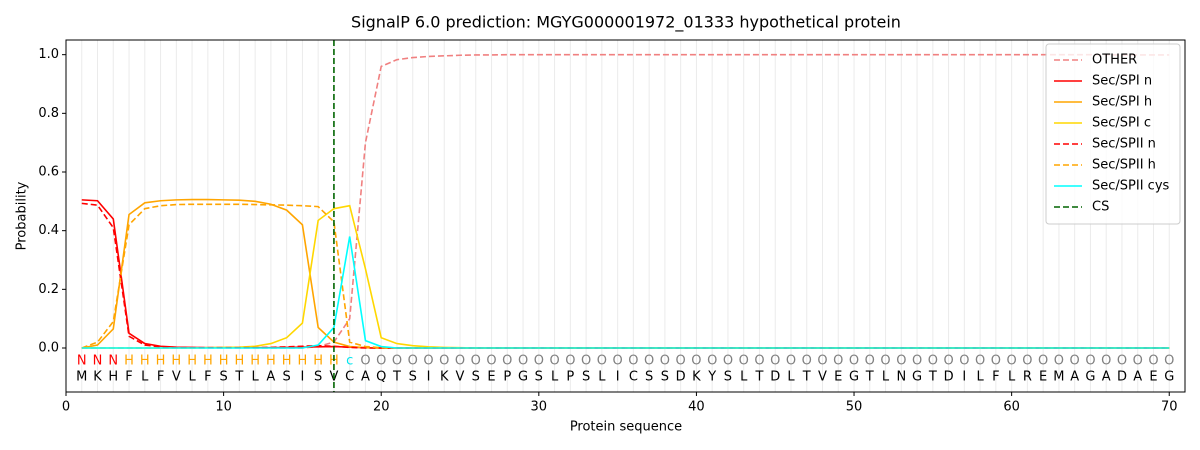 The height and width of the screenshot is (450, 1200). Describe the element at coordinates (854, 407) in the screenshot. I see `x-tick-label: 50` at that location.